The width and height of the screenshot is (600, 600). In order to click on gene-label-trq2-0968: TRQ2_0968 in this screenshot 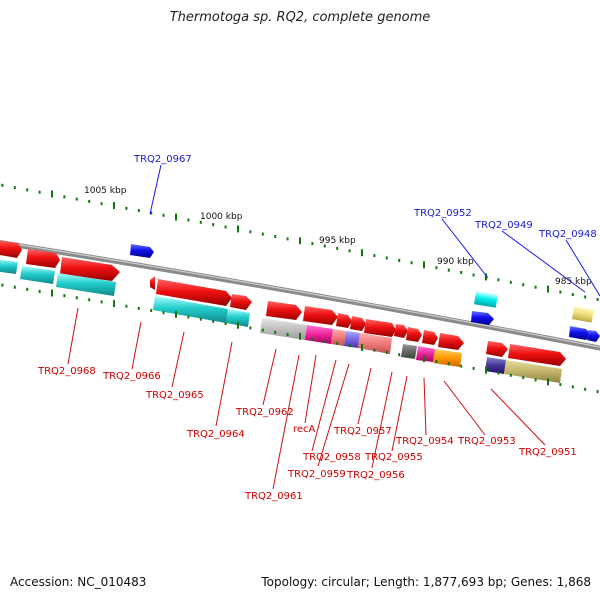, I will do `click(66, 371)`.